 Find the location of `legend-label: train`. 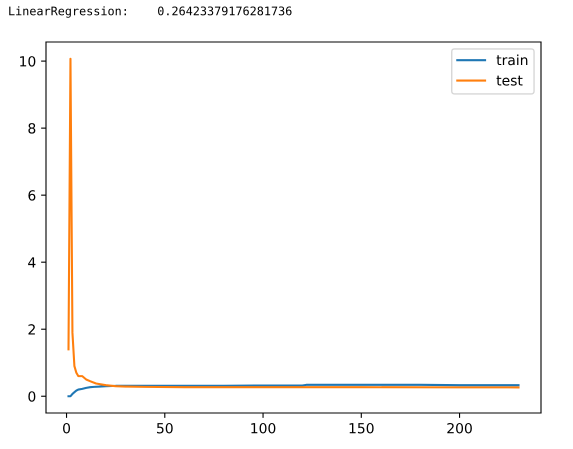

legend-label: train is located at coordinates (512, 60).